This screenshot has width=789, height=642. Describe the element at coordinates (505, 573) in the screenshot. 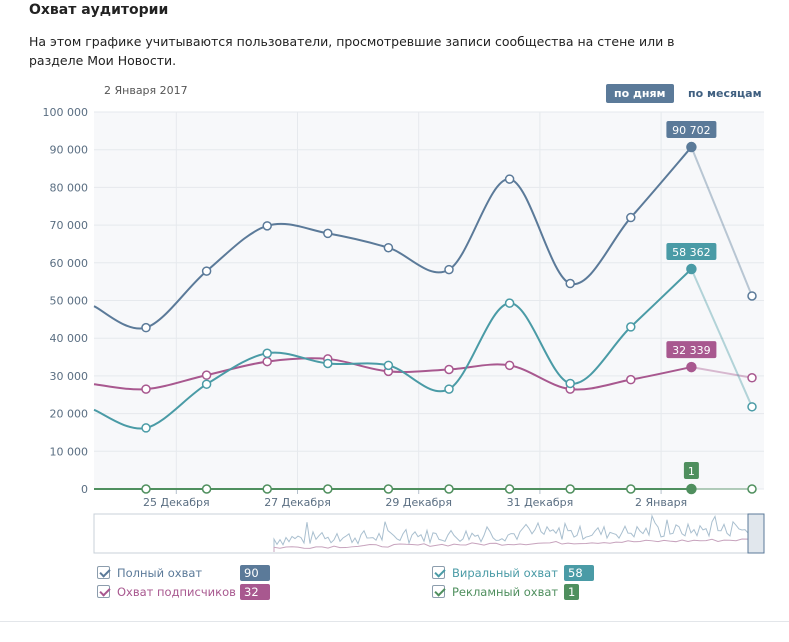

I see `legend-label: Виральный охват` at that location.